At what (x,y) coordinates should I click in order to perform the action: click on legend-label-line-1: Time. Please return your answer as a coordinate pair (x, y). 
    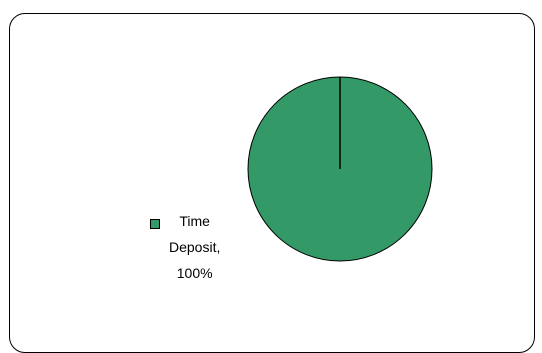
    Looking at the image, I should click on (194, 221).